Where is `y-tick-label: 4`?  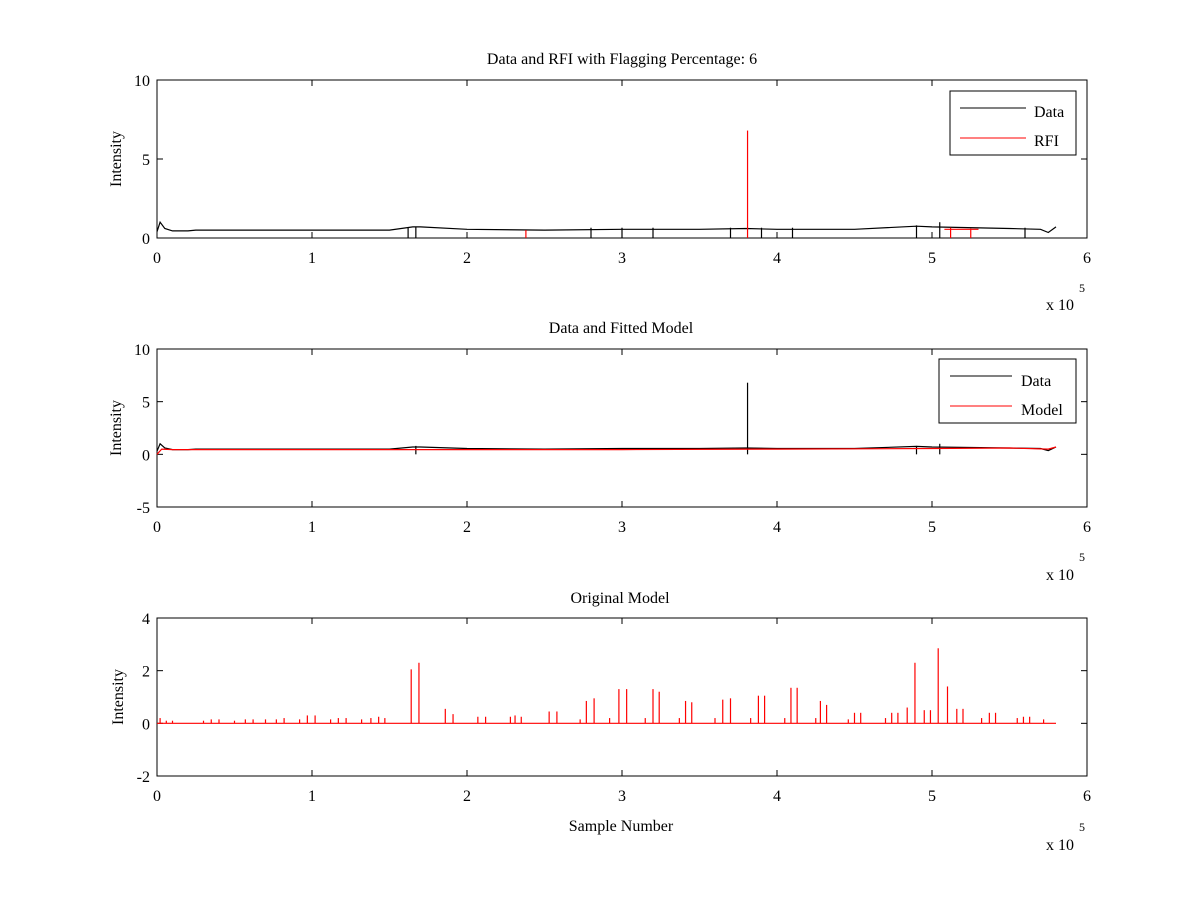 y-tick-label: 4 is located at coordinates (146, 619).